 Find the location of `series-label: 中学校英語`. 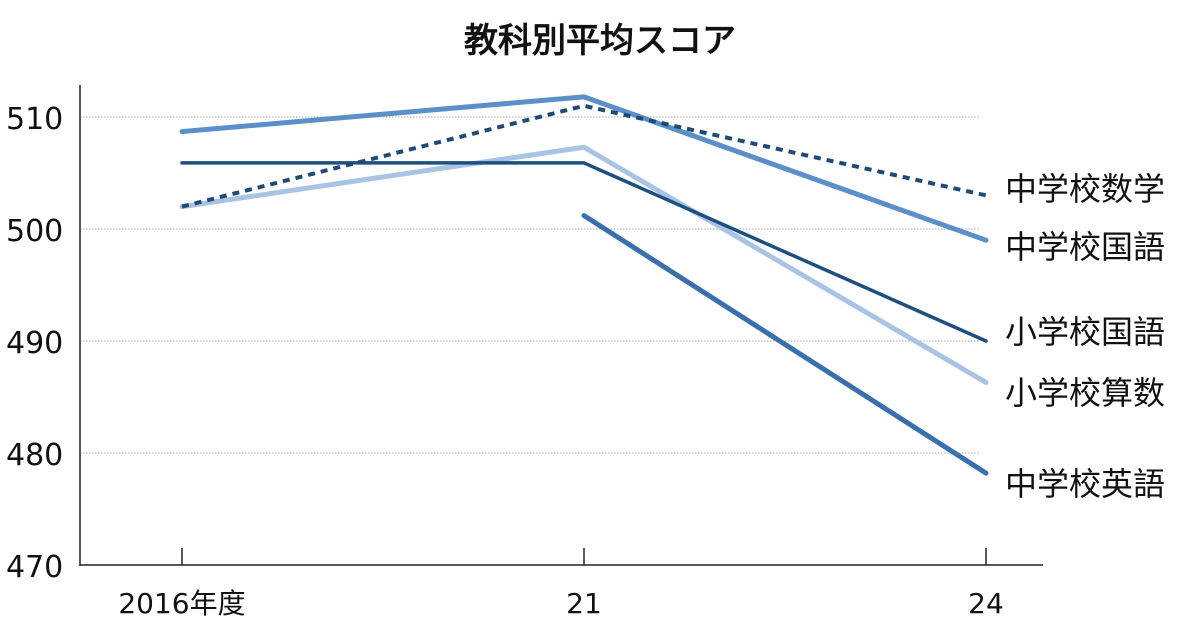

series-label: 中学校英語 is located at coordinates (1085, 484).